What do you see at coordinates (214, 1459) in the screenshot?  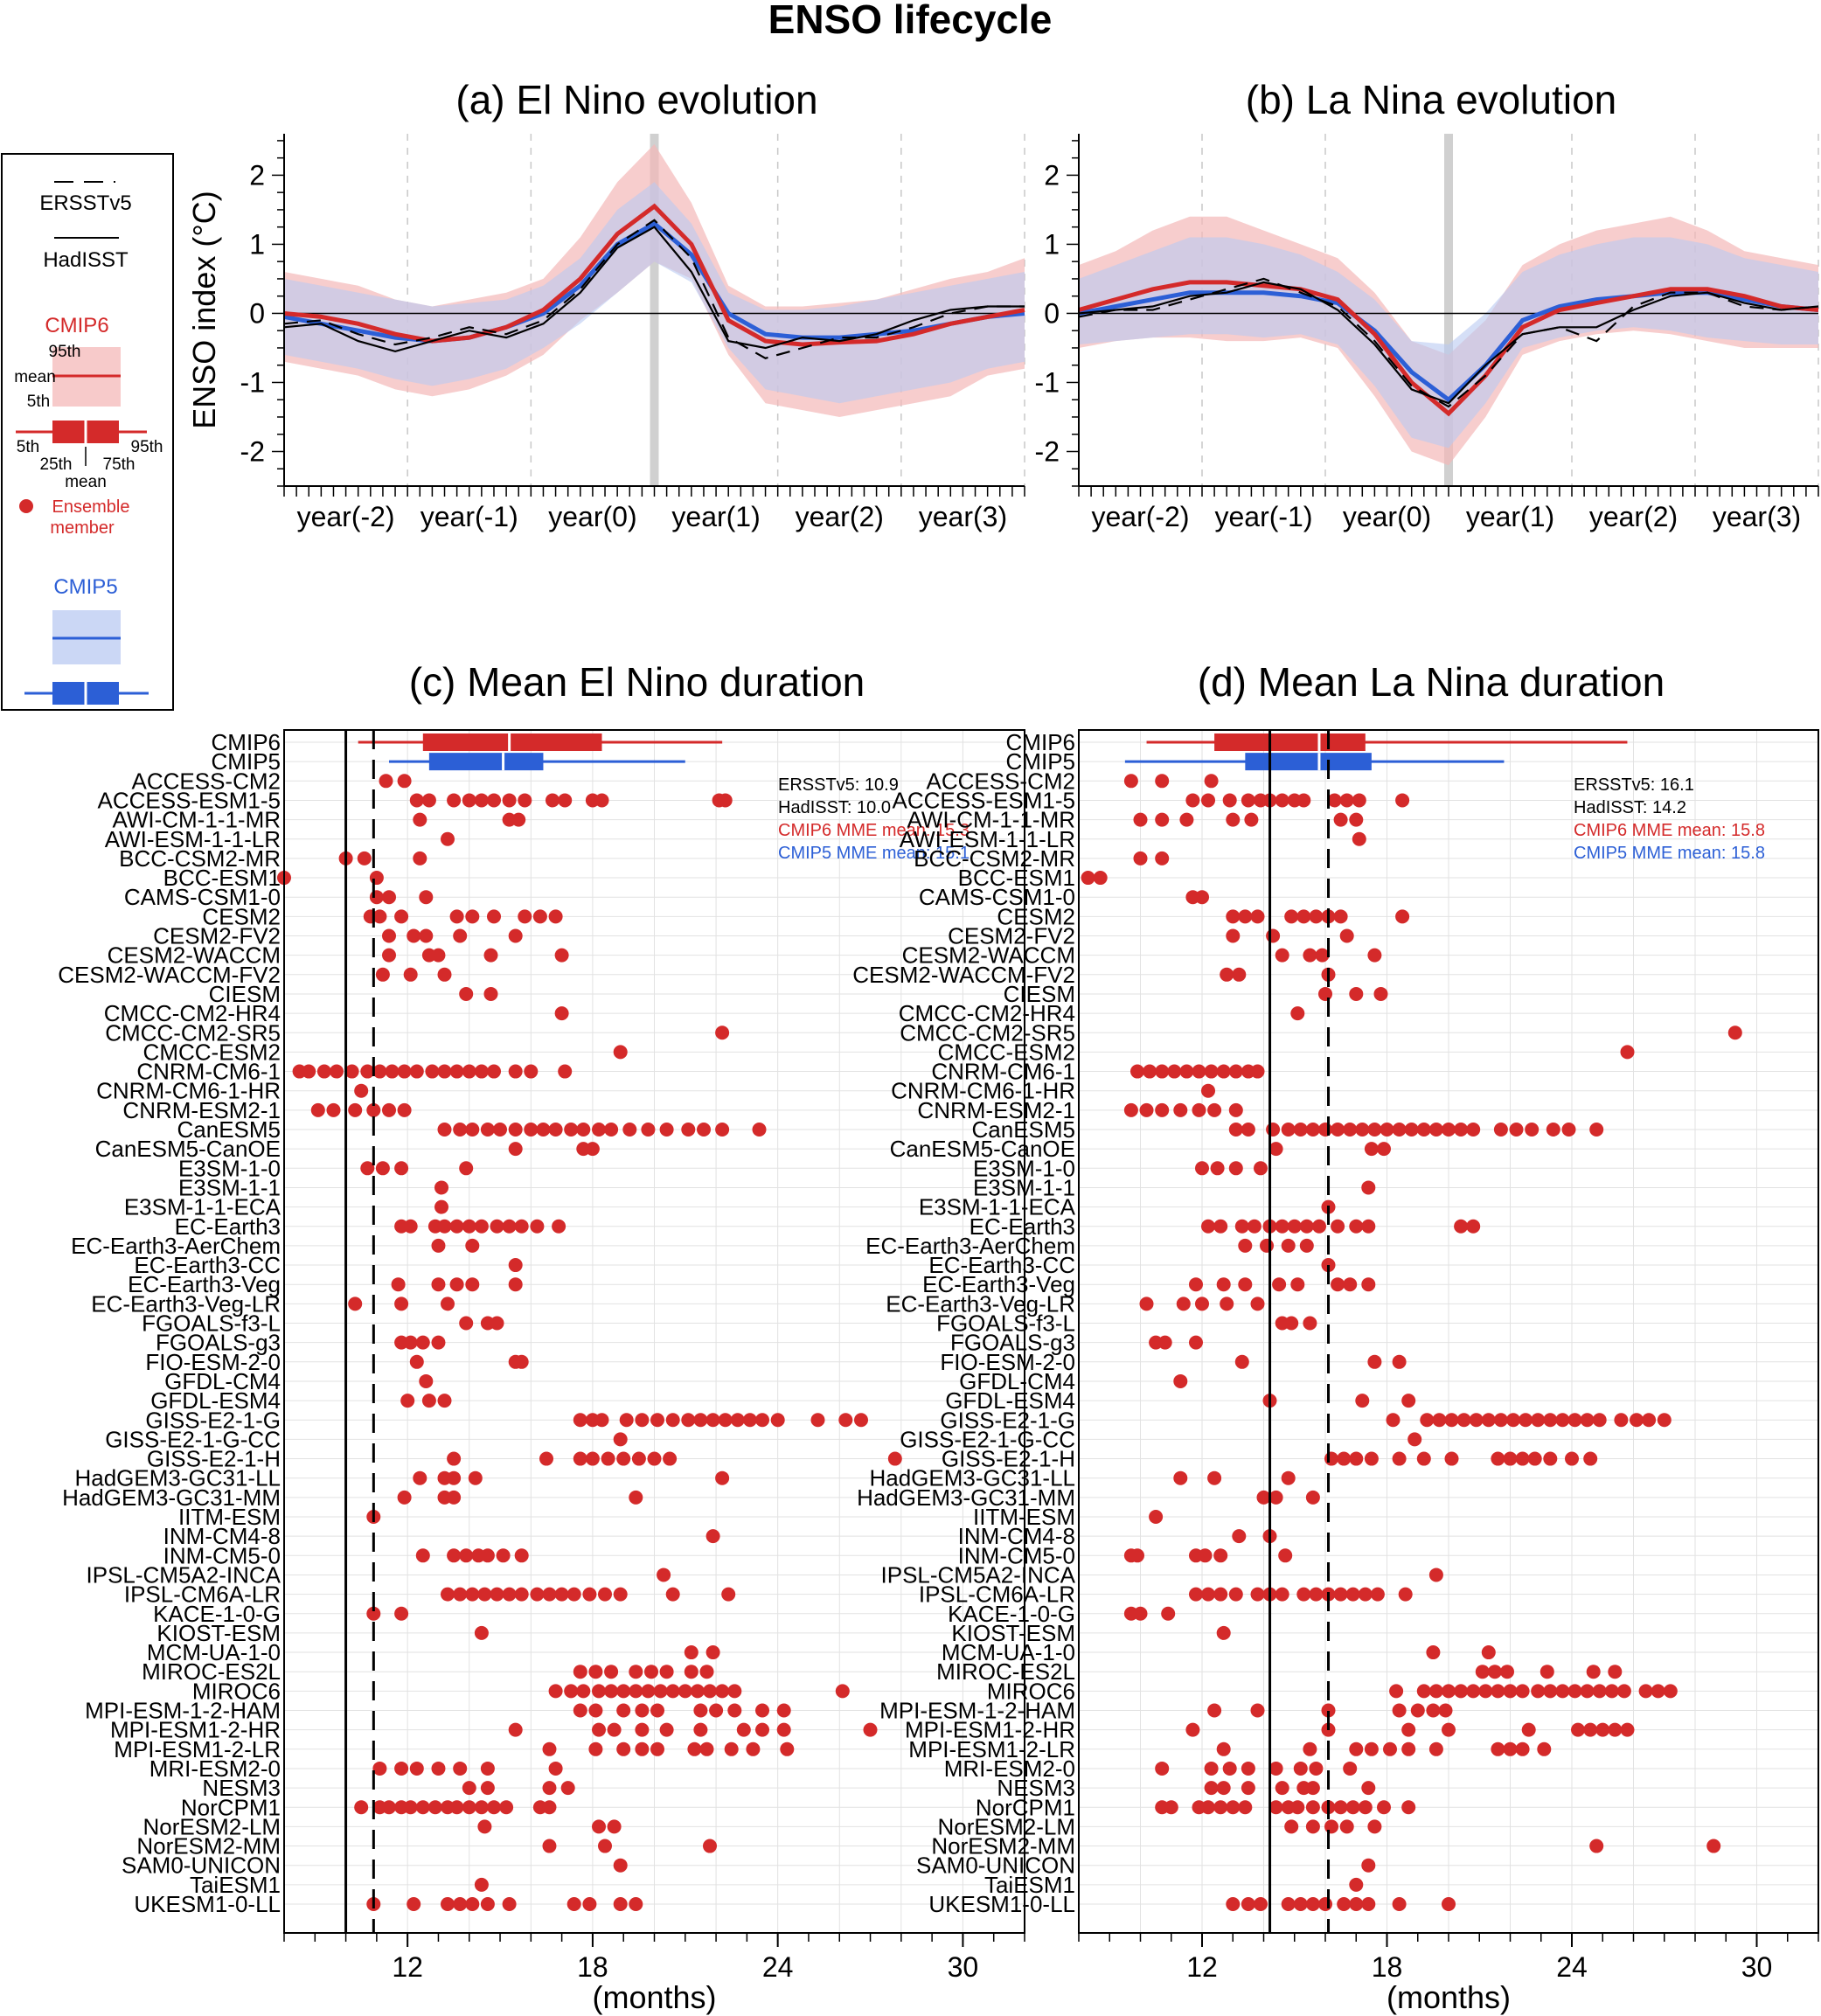 I see `row-label: GISS-E2-1-H` at bounding box center [214, 1459].